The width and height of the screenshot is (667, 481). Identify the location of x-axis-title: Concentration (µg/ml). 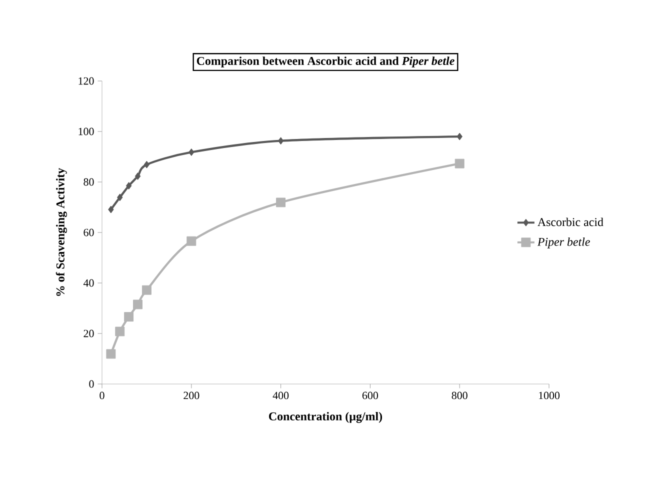
(325, 417).